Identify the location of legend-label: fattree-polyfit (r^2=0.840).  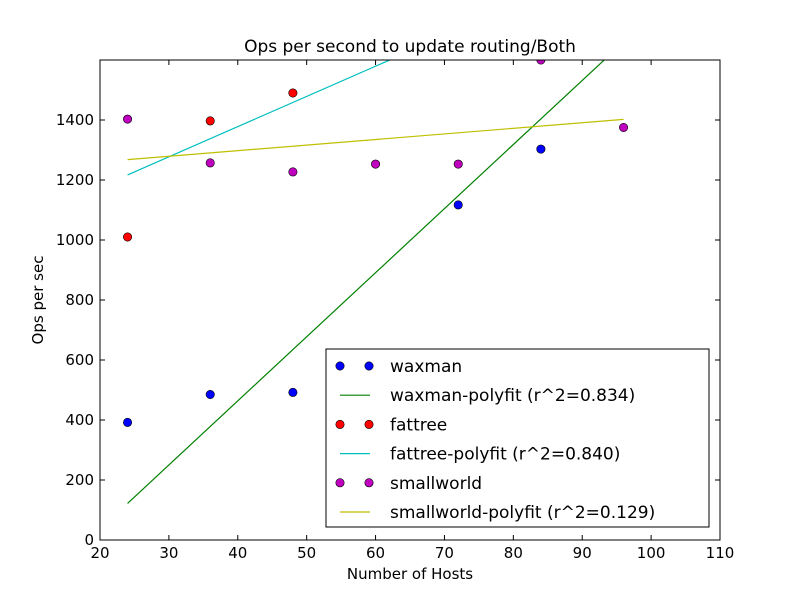
(505, 455).